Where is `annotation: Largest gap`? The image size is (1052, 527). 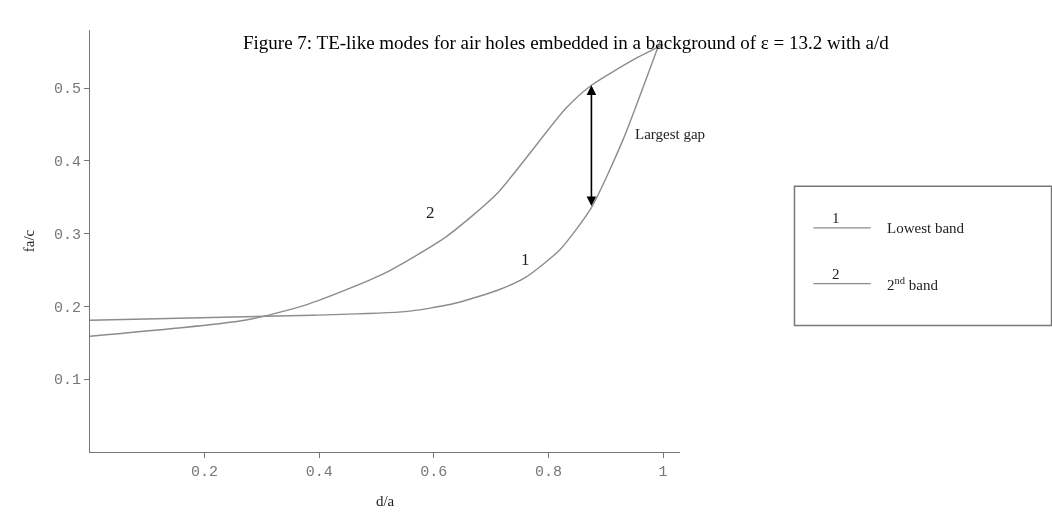
annotation: Largest gap is located at coordinates (670, 134).